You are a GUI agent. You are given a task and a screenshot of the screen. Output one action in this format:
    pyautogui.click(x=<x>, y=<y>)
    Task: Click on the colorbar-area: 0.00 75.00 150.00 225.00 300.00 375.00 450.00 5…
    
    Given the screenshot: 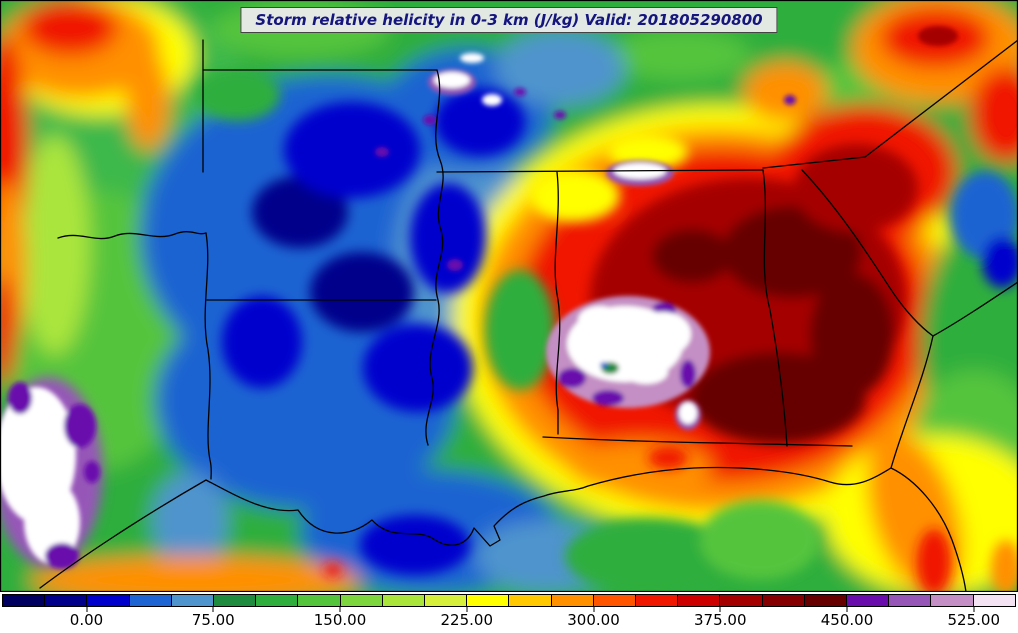 What is the action you would take?
    pyautogui.click(x=509, y=612)
    